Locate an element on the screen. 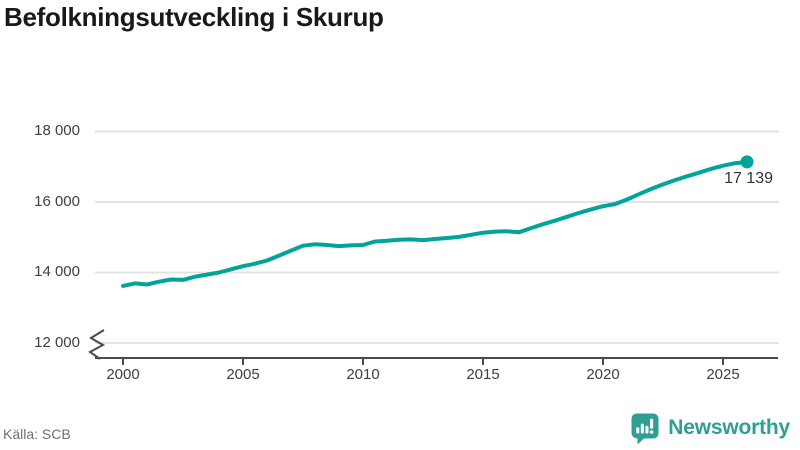 This screenshot has width=800, height=450. source-label: Källa: SCB is located at coordinates (37, 434).